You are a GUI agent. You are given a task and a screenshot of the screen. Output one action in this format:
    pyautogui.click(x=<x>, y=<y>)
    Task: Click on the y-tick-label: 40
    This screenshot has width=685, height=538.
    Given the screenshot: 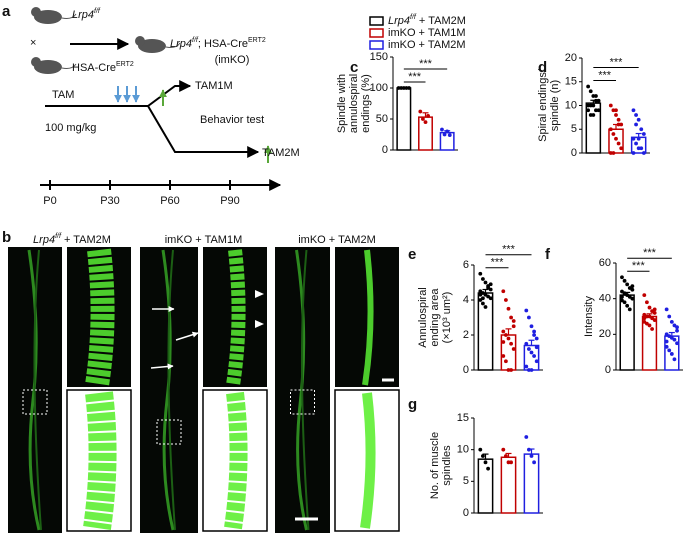 What is the action you would take?
    pyautogui.click(x=605, y=299)
    